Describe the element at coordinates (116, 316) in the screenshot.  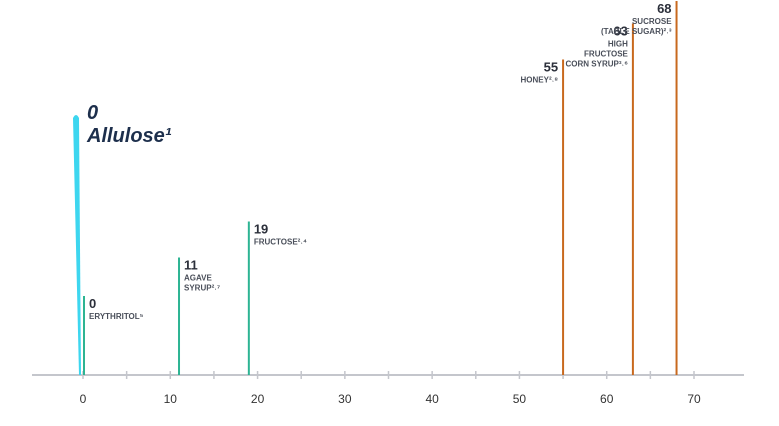
I see `label-erythritol: ERYTHRITOL⁵` at that location.